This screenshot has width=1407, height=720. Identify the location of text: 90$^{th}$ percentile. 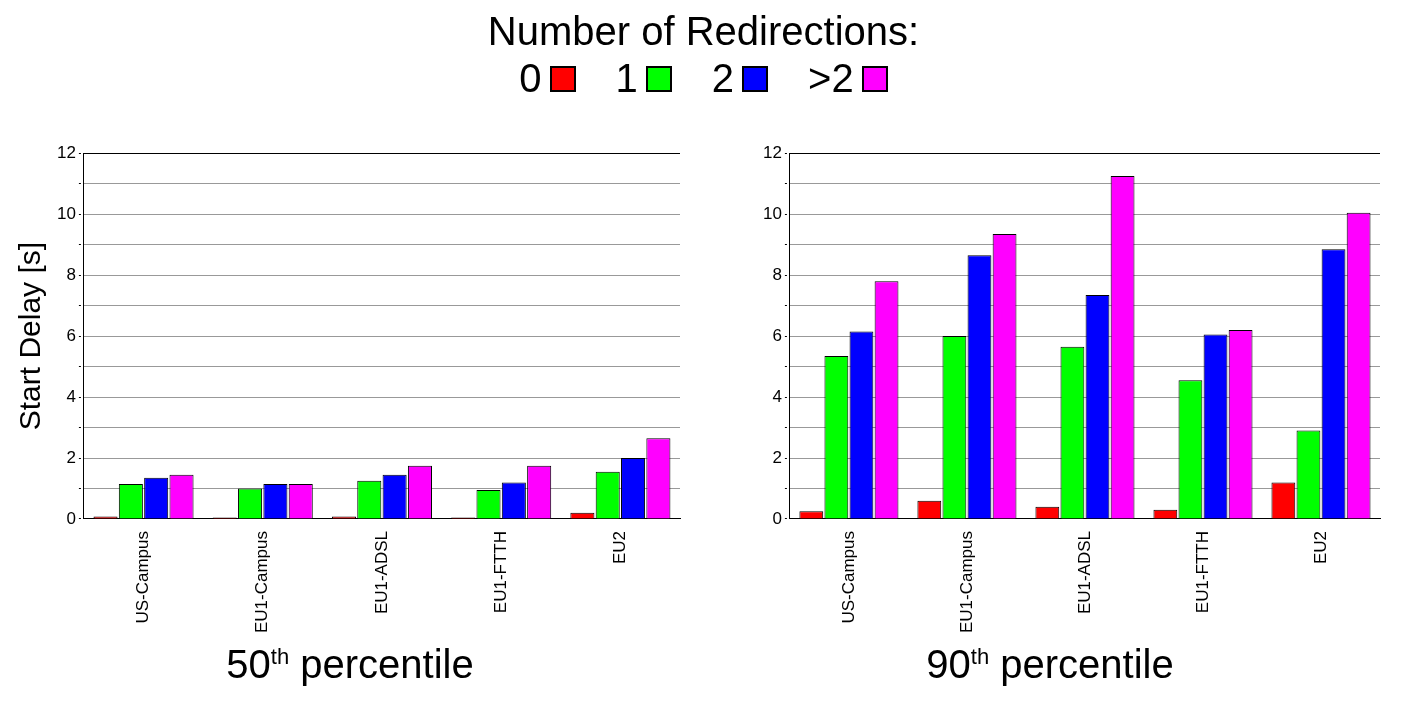
(1050, 664).